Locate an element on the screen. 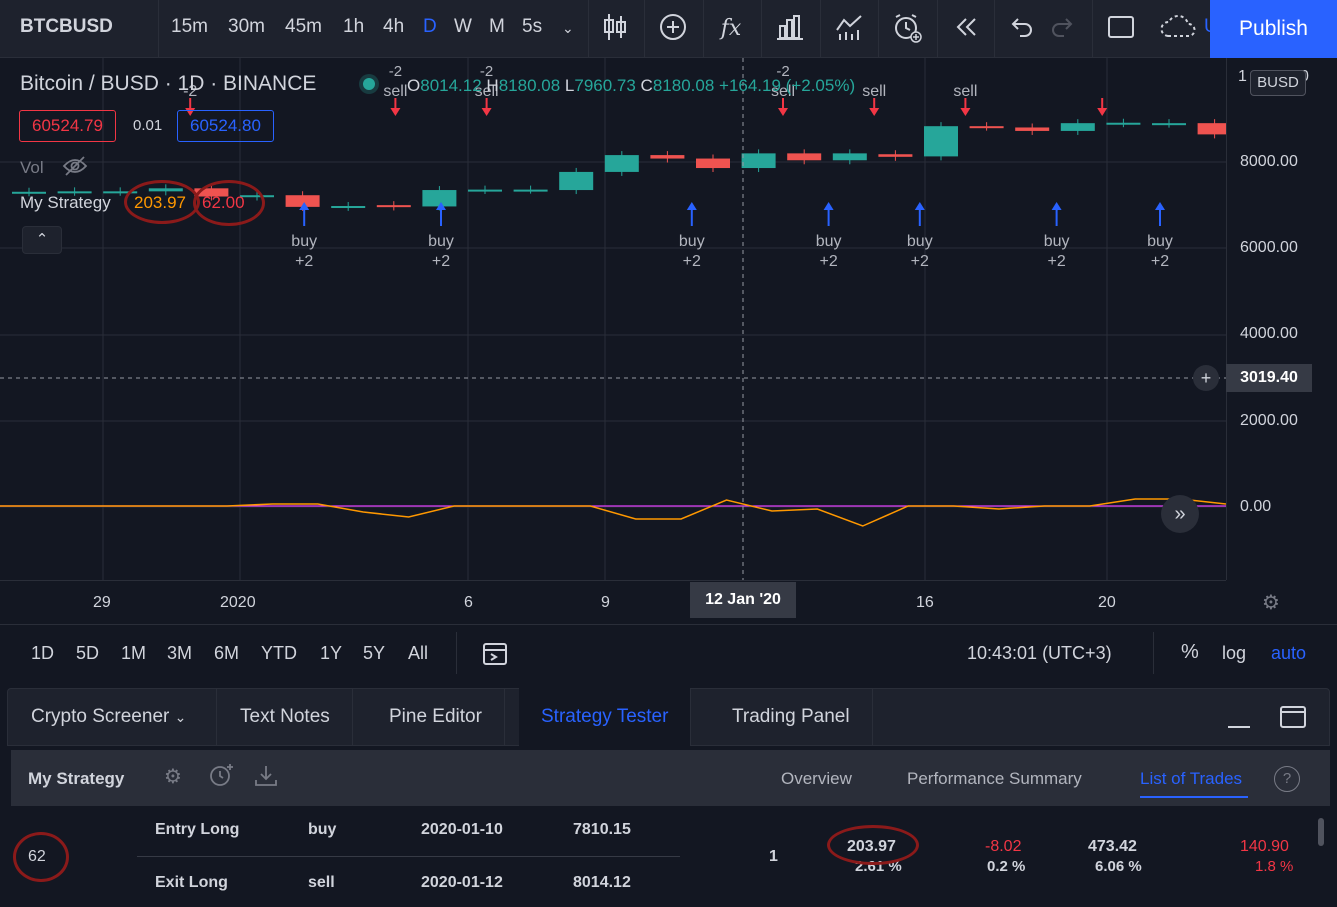 This screenshot has width=1337, height=907. trade-exit-type: Exit Long is located at coordinates (191, 882).